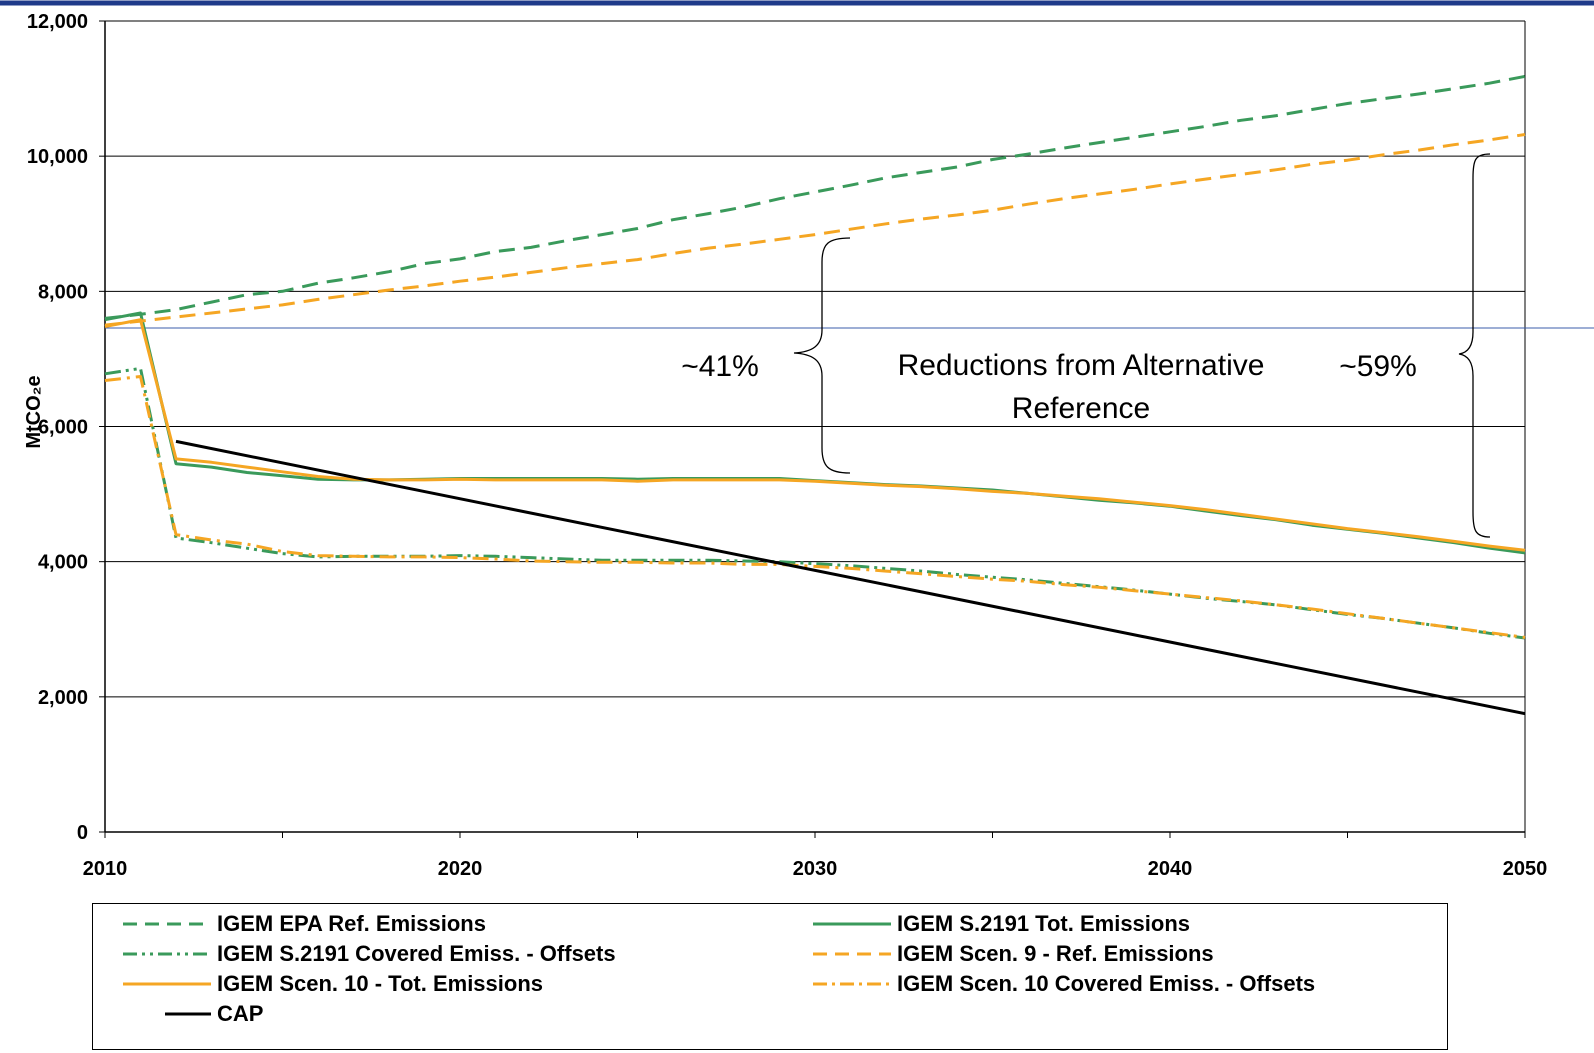 This screenshot has height=1053, width=1594. I want to click on legend-item-scen9-ref: IGEM Scen. 9 - Ref. Emissions, so click(1012, 954).